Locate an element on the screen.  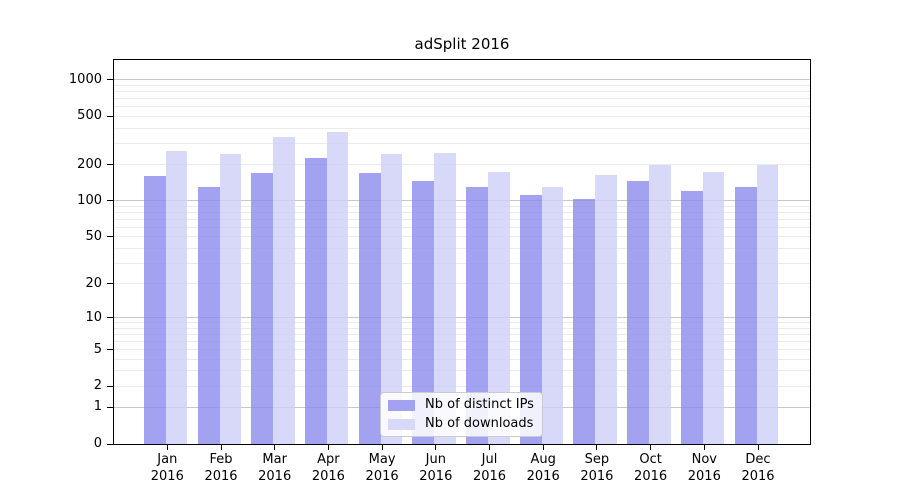
x-tick-label: Jun 2016 is located at coordinates (436, 468).